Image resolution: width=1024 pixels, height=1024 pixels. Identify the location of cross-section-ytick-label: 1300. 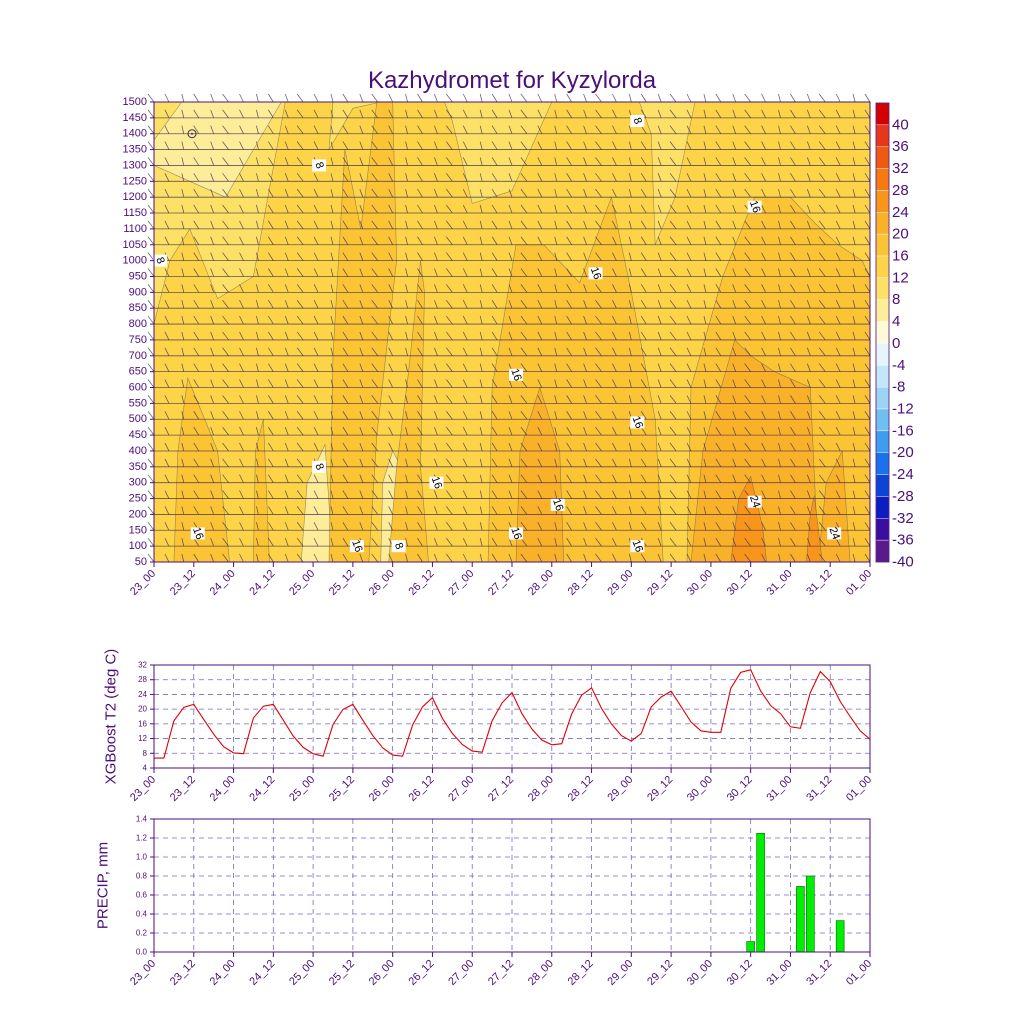
(135, 165).